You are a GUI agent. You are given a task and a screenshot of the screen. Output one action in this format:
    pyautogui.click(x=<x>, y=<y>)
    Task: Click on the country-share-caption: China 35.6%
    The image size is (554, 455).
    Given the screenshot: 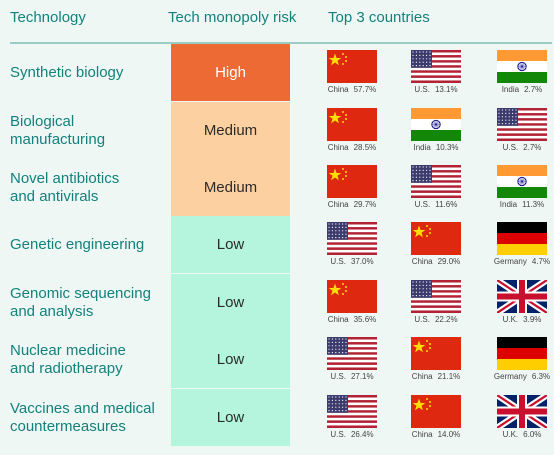 What is the action you would take?
    pyautogui.click(x=352, y=319)
    